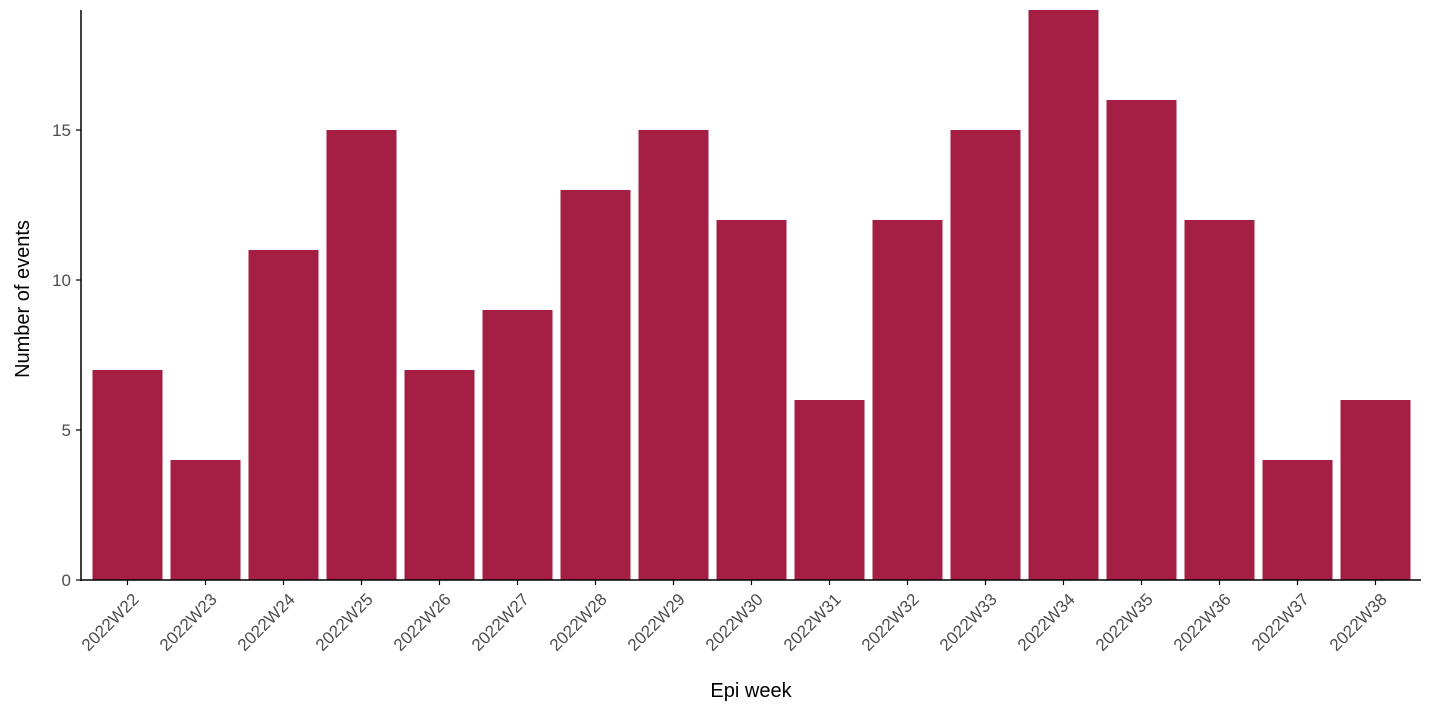 Image resolution: width=1429 pixels, height=709 pixels. What do you see at coordinates (890, 622) in the screenshot?
I see `x-tick-label: 2022W32` at bounding box center [890, 622].